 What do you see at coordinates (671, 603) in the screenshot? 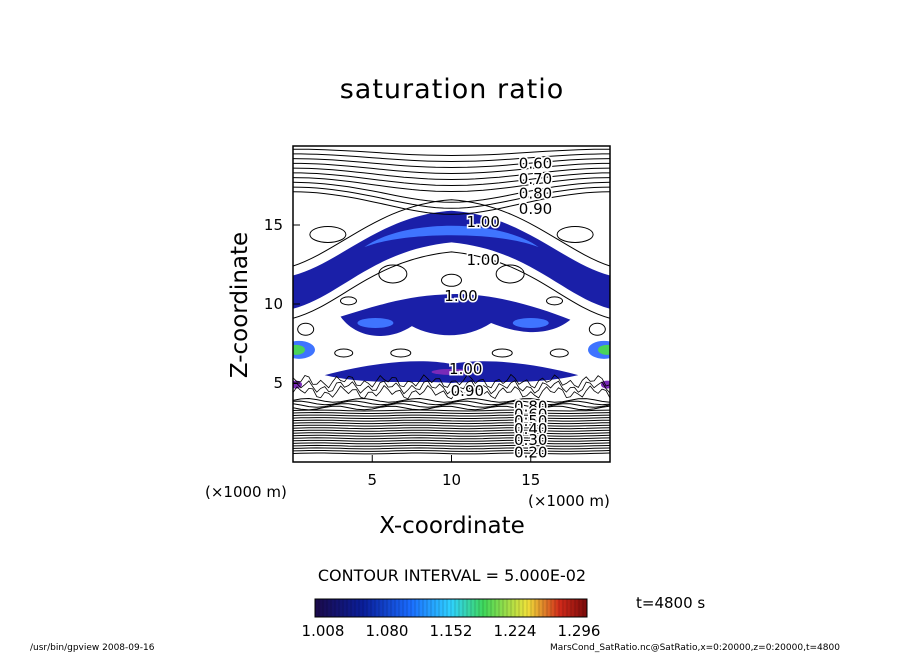
I see `time-label: t=4800 s` at bounding box center [671, 603].